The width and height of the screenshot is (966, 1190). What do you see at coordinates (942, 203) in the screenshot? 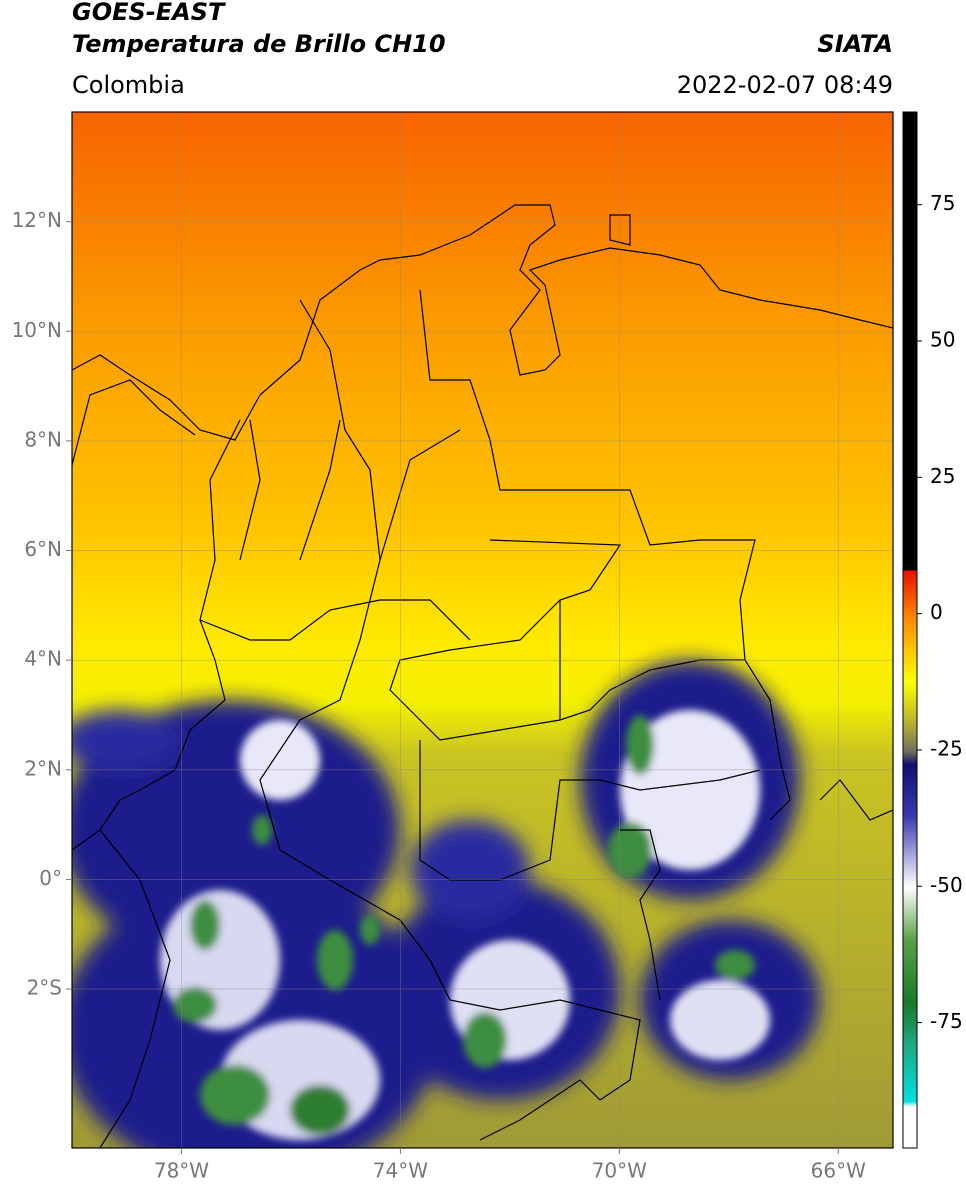
I see `colorbar-tick-label: 75` at bounding box center [942, 203].